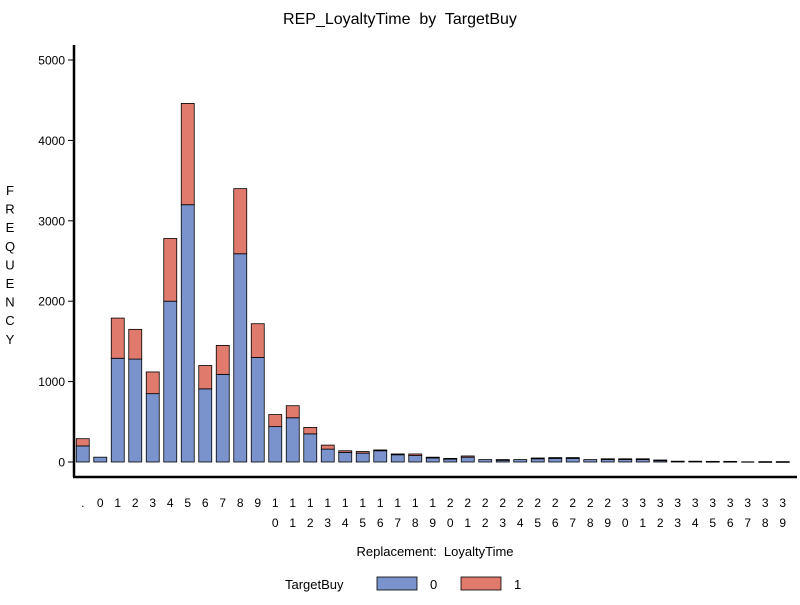 This screenshot has height=605, width=800. I want to click on chart-title: REP_LoyaltyTime by TargetBuy, so click(400, 19).